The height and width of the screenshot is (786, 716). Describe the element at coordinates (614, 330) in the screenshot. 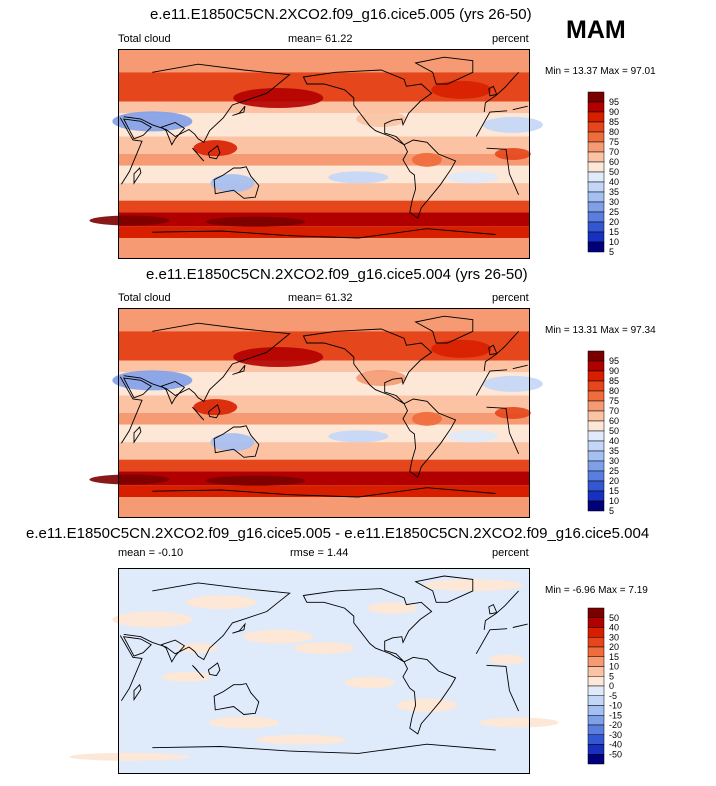

I see `panel2-max-label: Max =` at that location.